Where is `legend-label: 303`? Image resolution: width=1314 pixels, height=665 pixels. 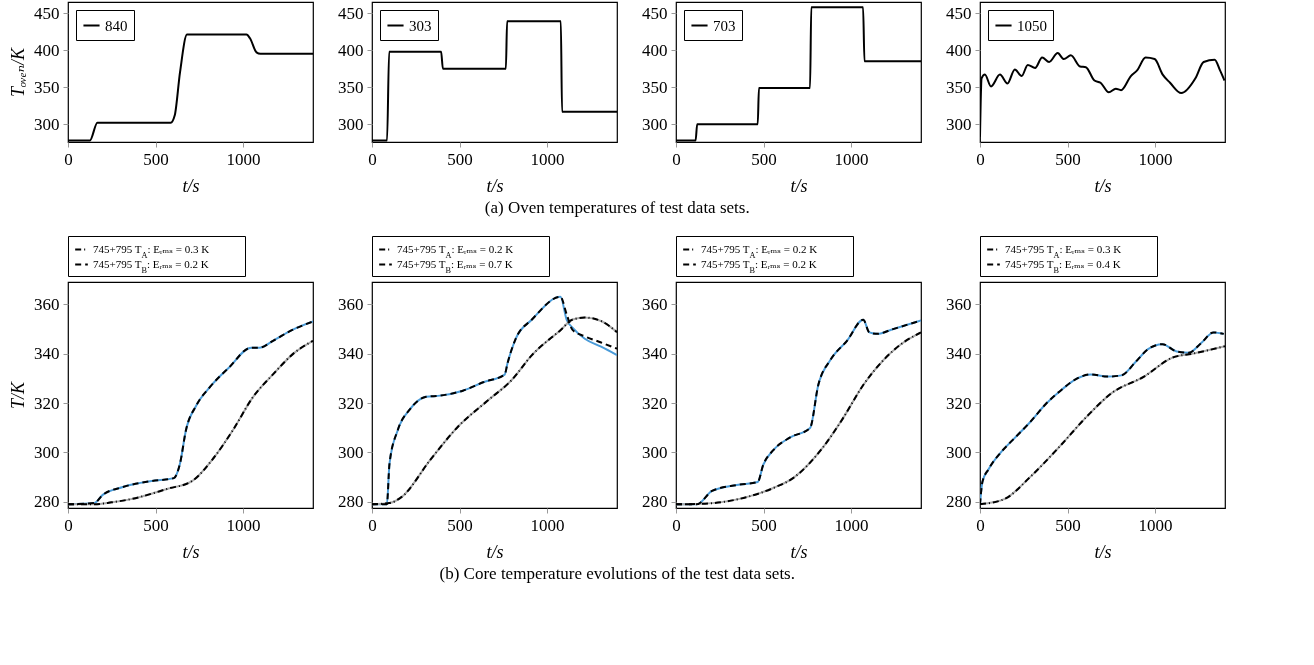
legend-label: 303 is located at coordinates (420, 25).